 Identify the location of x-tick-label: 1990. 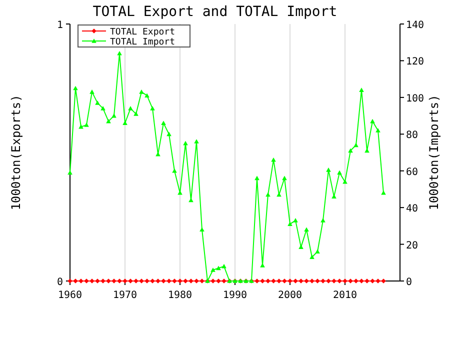
(235, 295).